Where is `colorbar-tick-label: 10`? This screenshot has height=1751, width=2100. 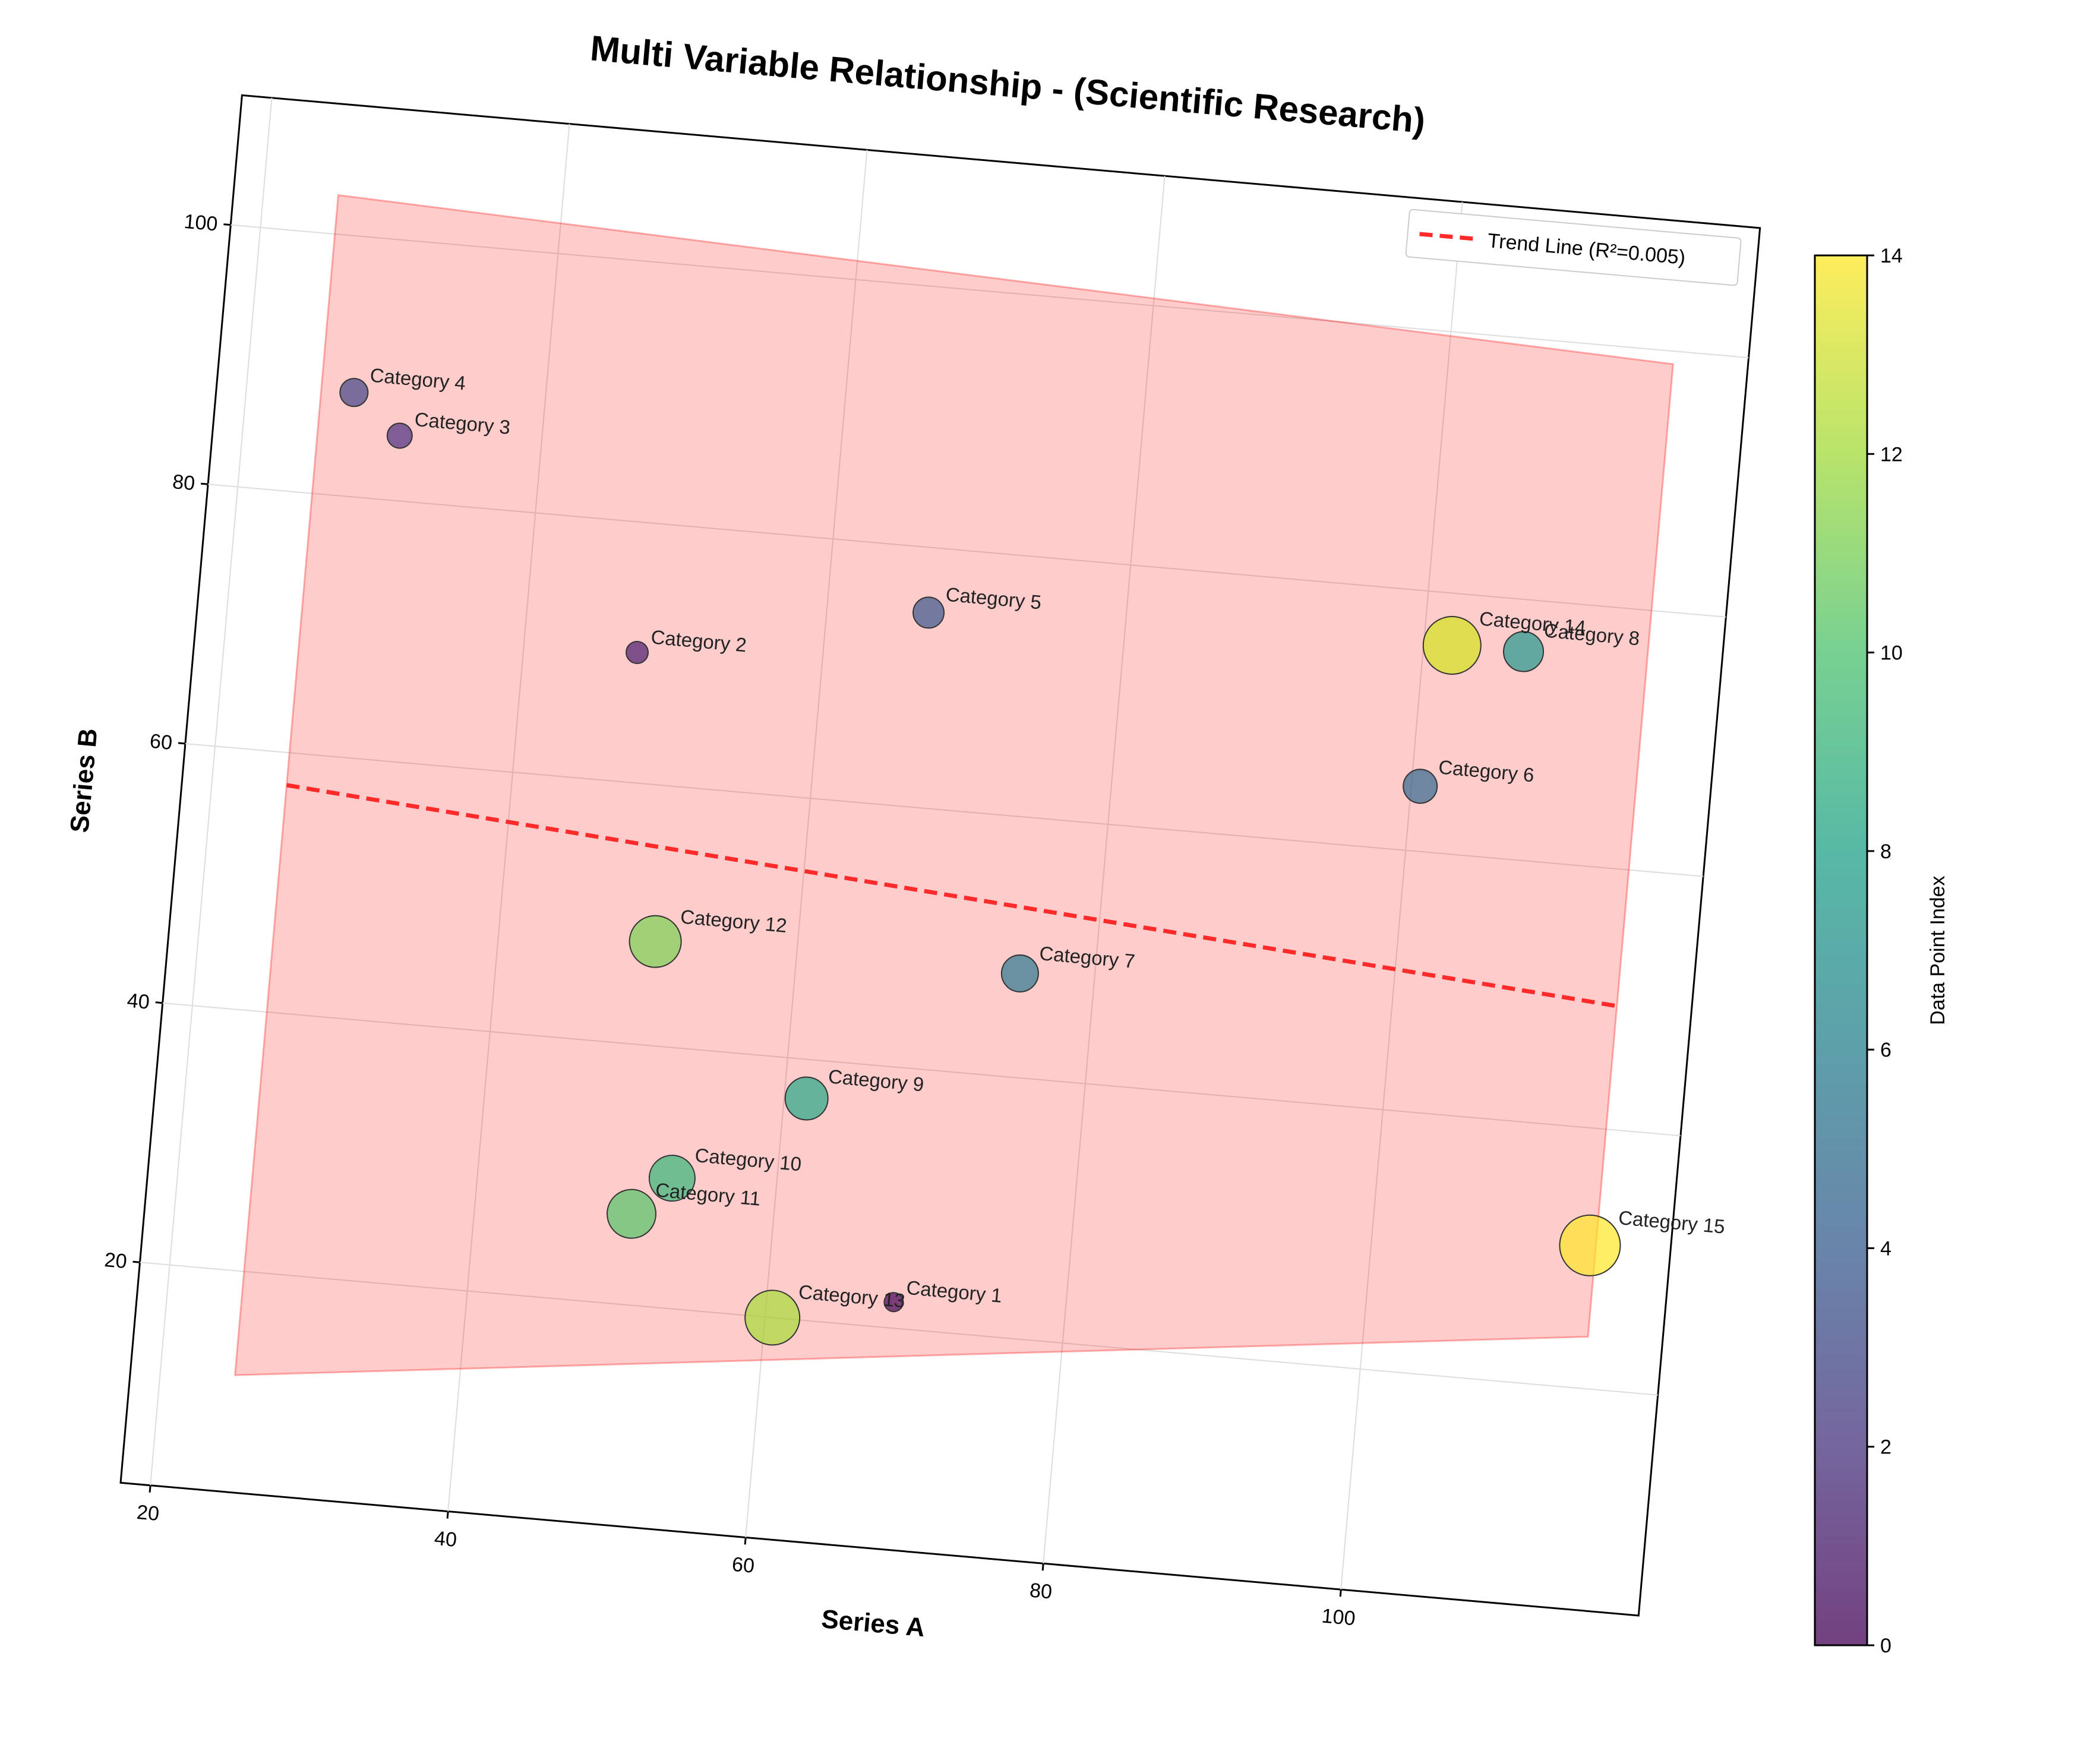
colorbar-tick-label: 10 is located at coordinates (1891, 653).